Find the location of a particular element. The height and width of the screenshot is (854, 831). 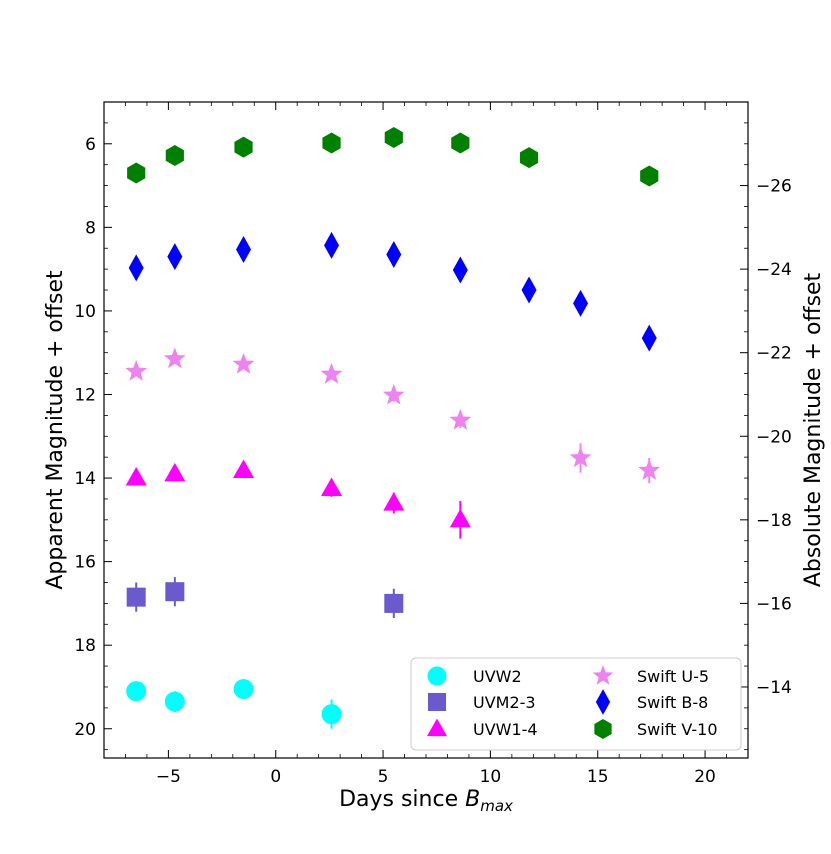

x-tick-label: 0 is located at coordinates (275, 777).